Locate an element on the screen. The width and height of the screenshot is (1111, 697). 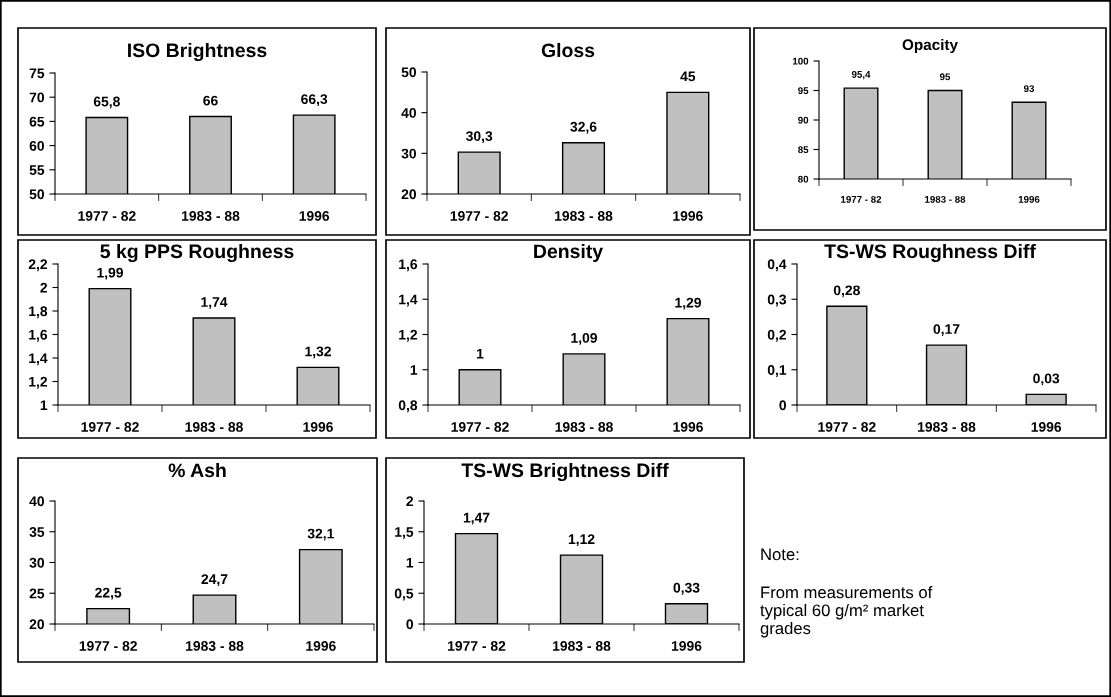
y-tick-label: 1,5 is located at coordinates (404, 533).